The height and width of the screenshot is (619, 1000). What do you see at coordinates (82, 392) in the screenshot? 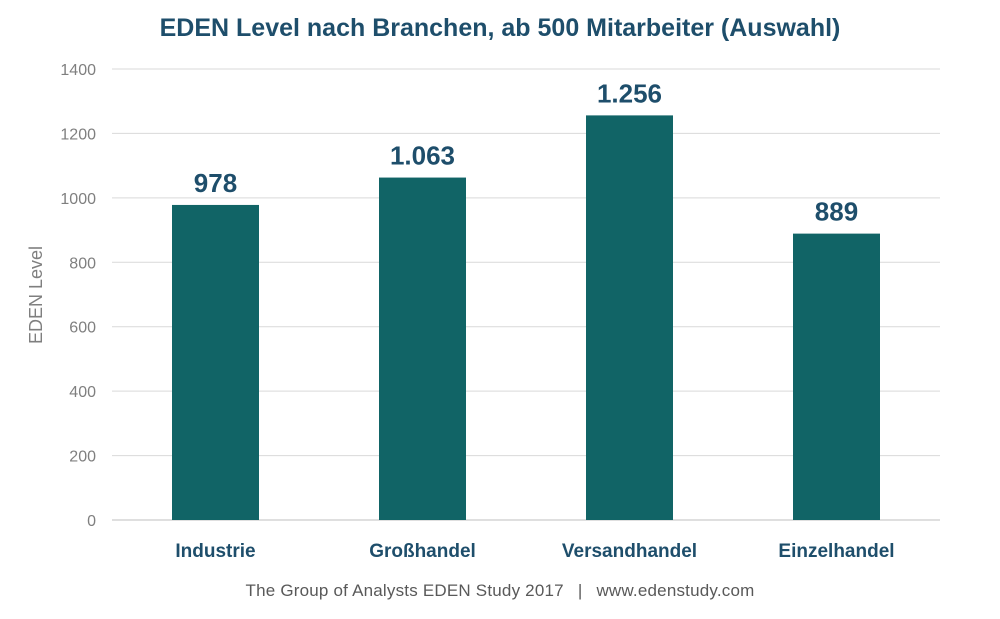
I see `y-tick-label: 400` at bounding box center [82, 392].